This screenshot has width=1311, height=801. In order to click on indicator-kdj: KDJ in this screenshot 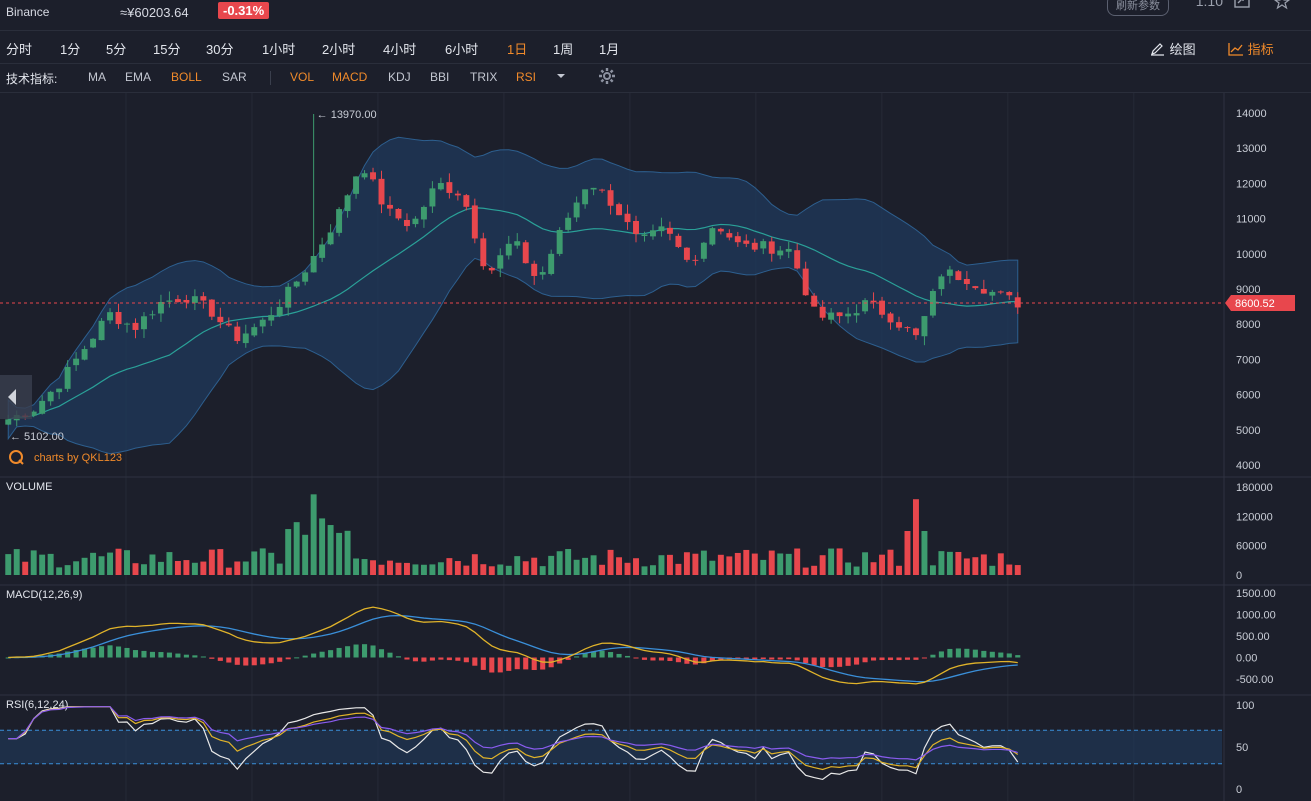, I will do `click(399, 77)`.